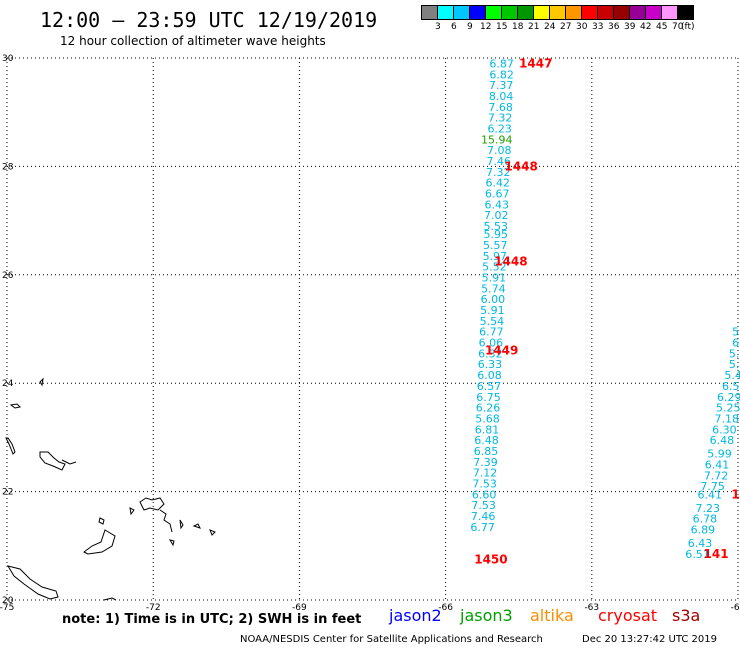 The width and height of the screenshot is (740, 650). What do you see at coordinates (299, 608) in the screenshot?
I see `x-tick-label: -69` at bounding box center [299, 608].